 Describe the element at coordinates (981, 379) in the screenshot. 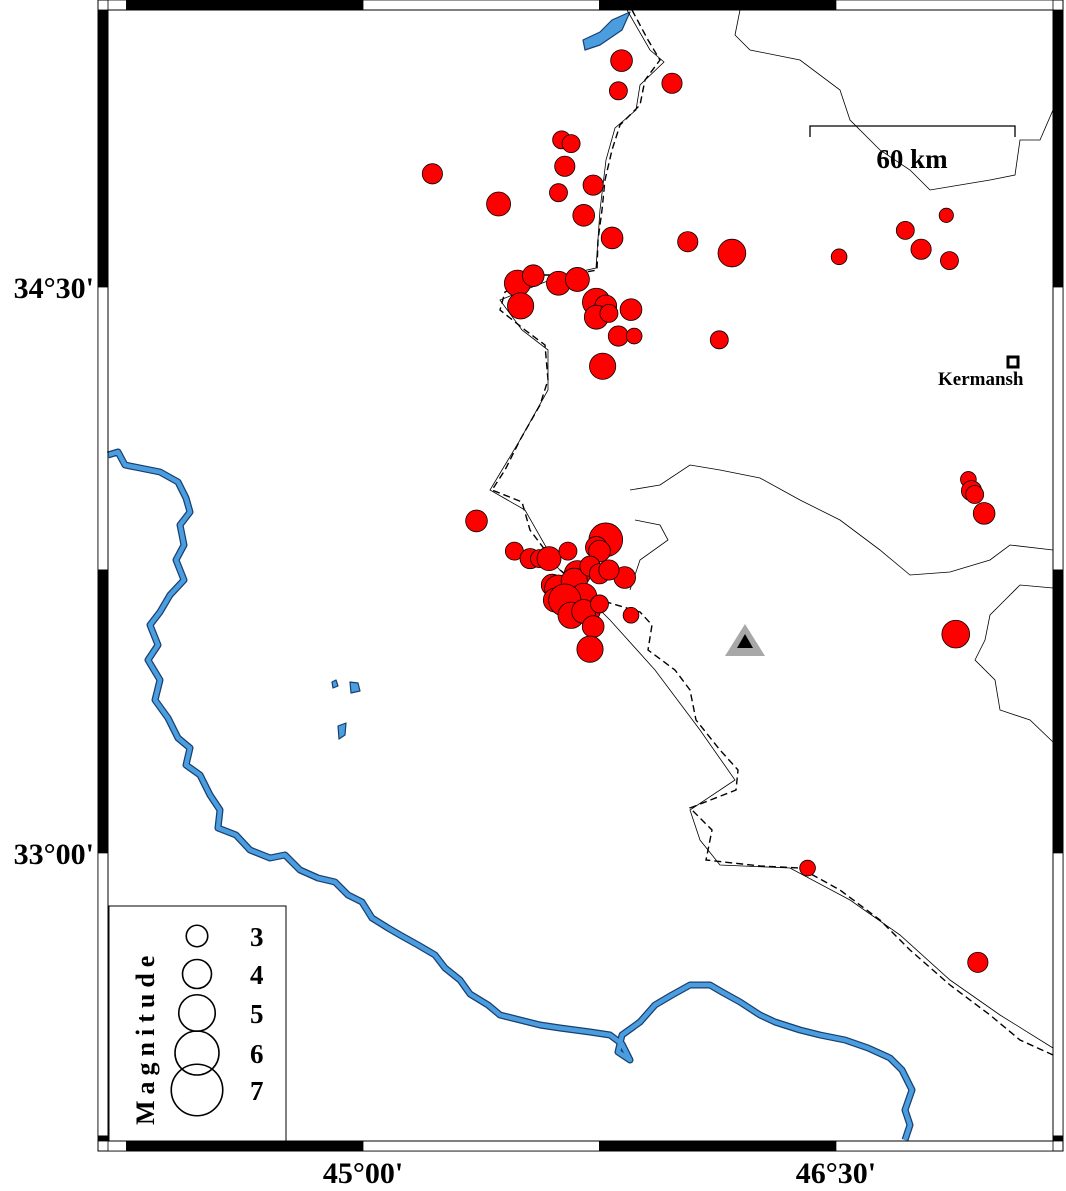

I see `city-label: Kermansh` at that location.